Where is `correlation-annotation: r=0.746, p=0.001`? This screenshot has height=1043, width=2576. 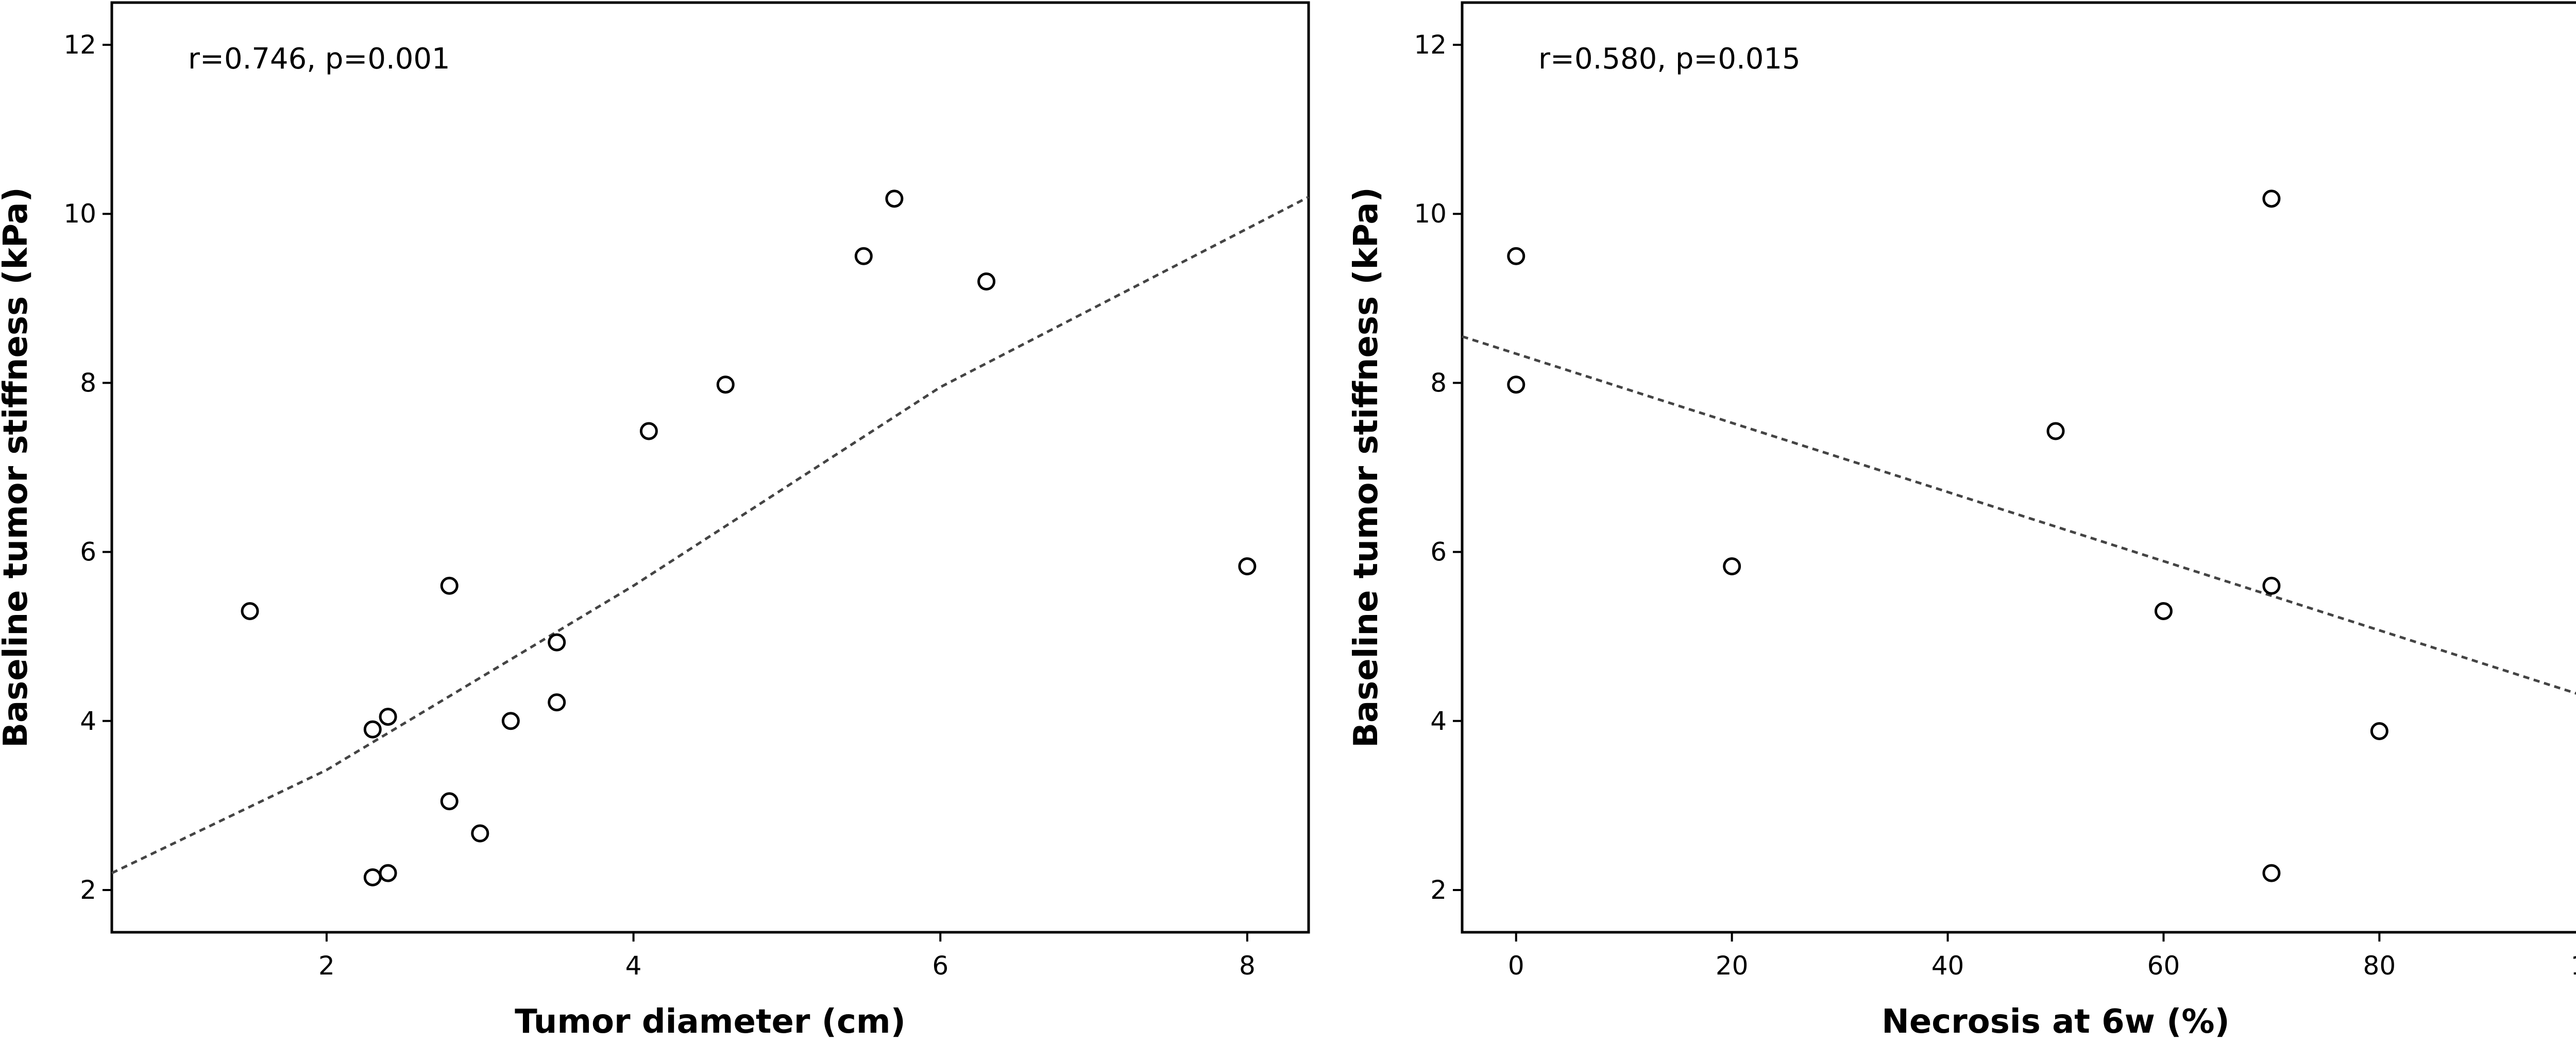 correlation-annotation: r=0.746, p=0.001 is located at coordinates (319, 59).